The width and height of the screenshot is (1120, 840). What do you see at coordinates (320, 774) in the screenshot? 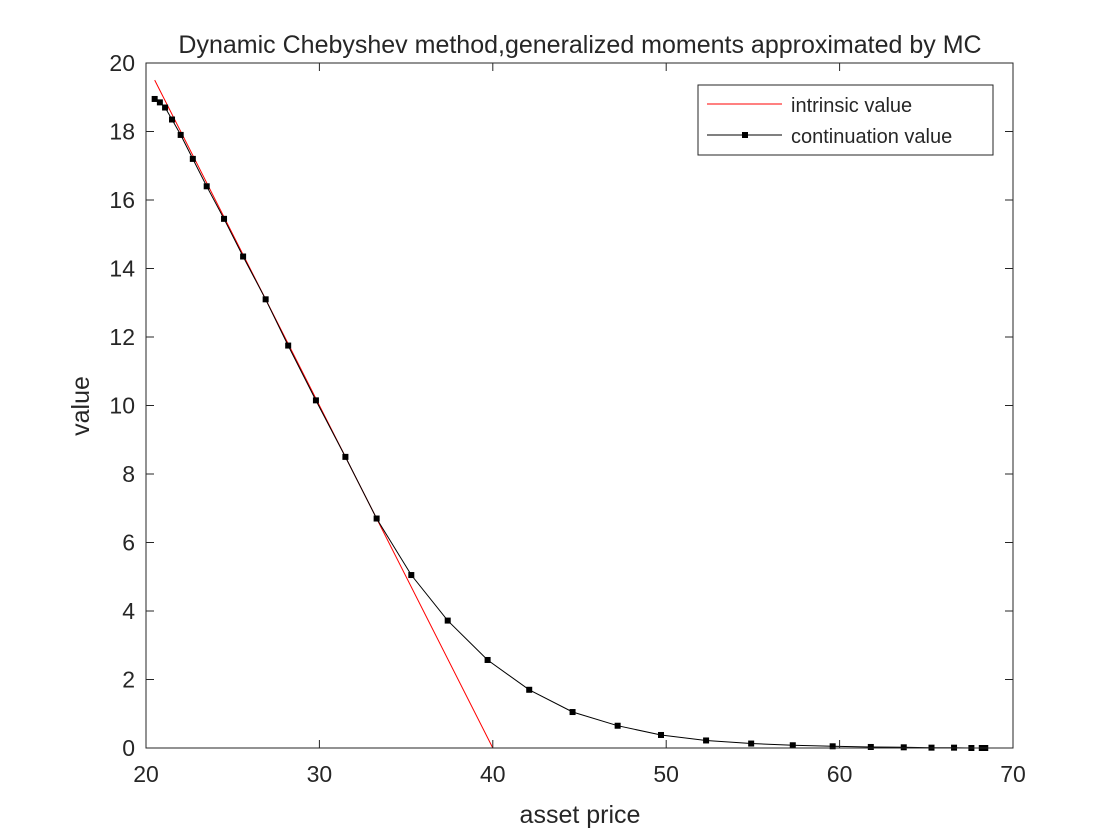
I see `x-tick-label: 30` at bounding box center [320, 774].